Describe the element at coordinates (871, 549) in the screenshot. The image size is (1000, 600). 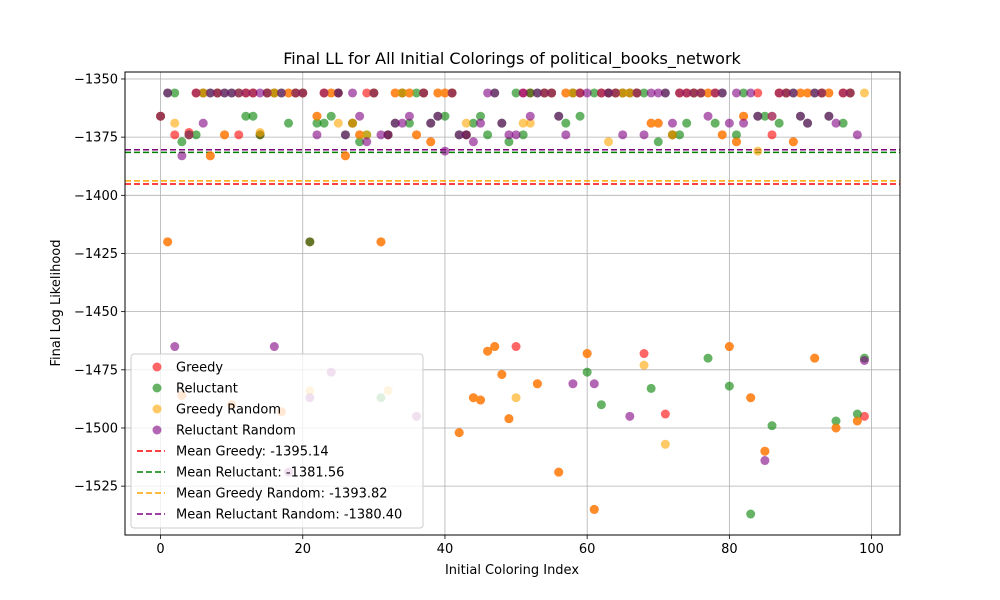
I see `x-tick-label: 100` at that location.